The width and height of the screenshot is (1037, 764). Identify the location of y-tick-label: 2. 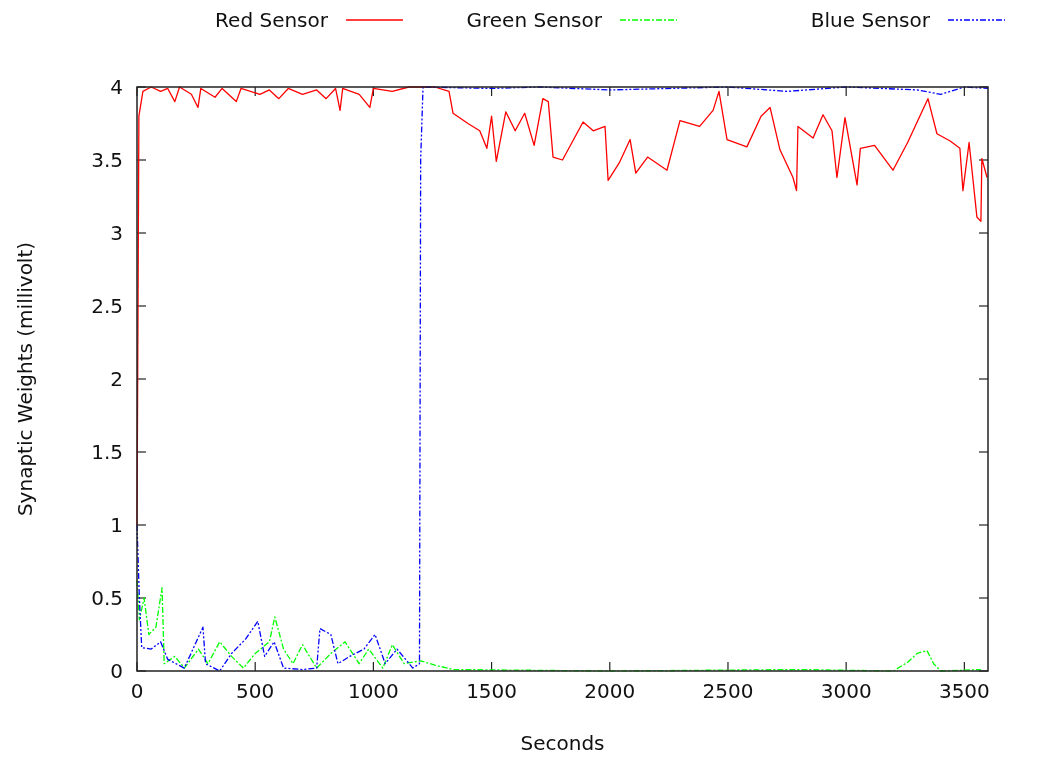
(116, 379).